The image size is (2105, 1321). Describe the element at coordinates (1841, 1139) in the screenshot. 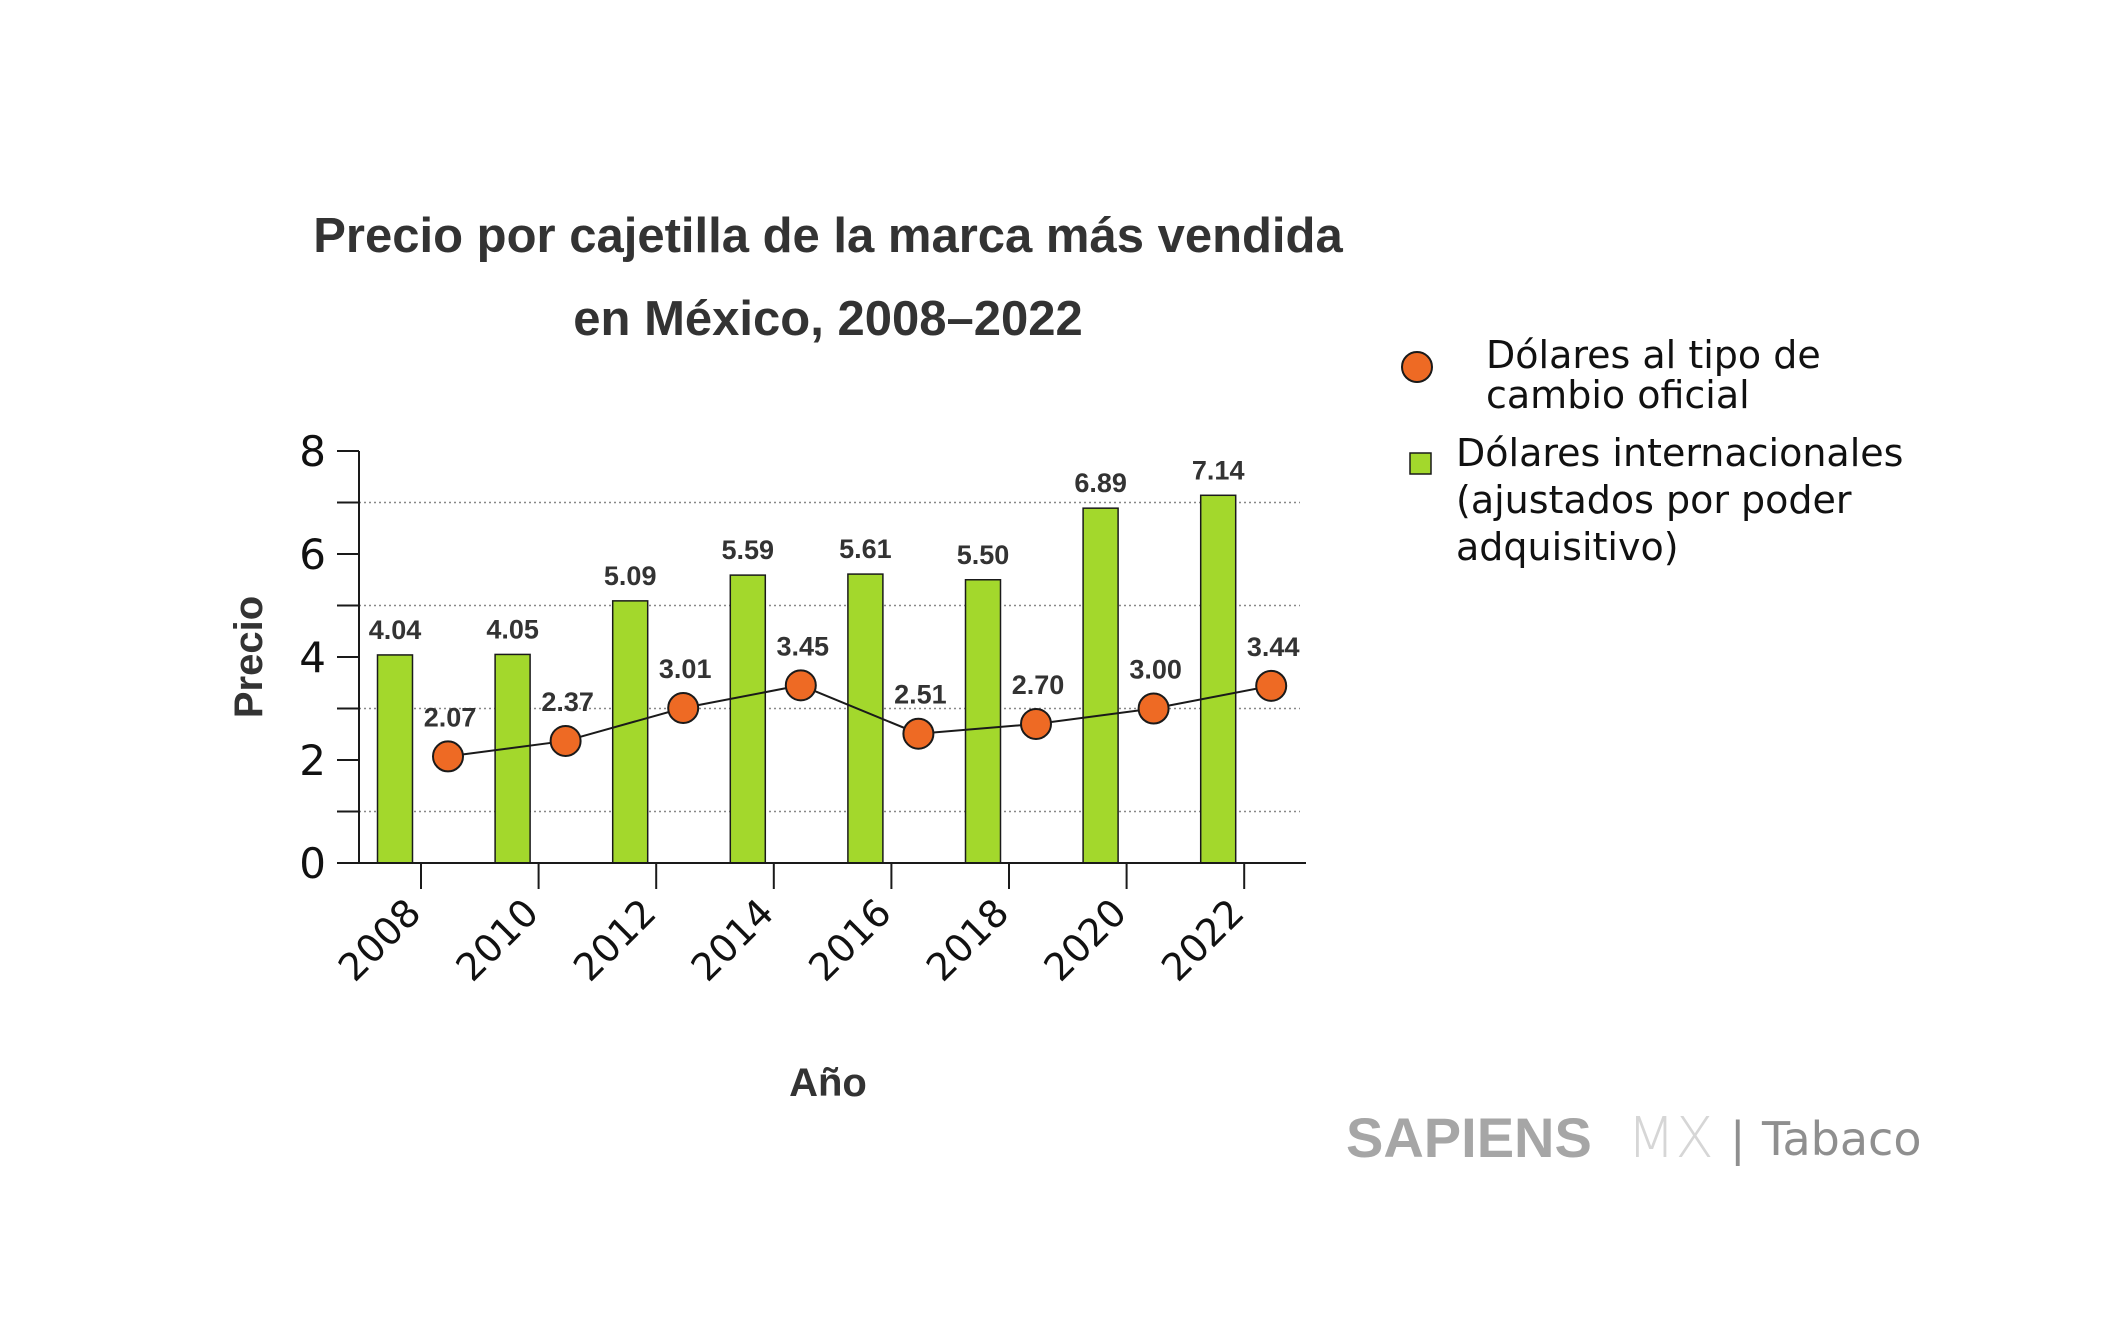

I see `brand-section: Tabaco` at that location.